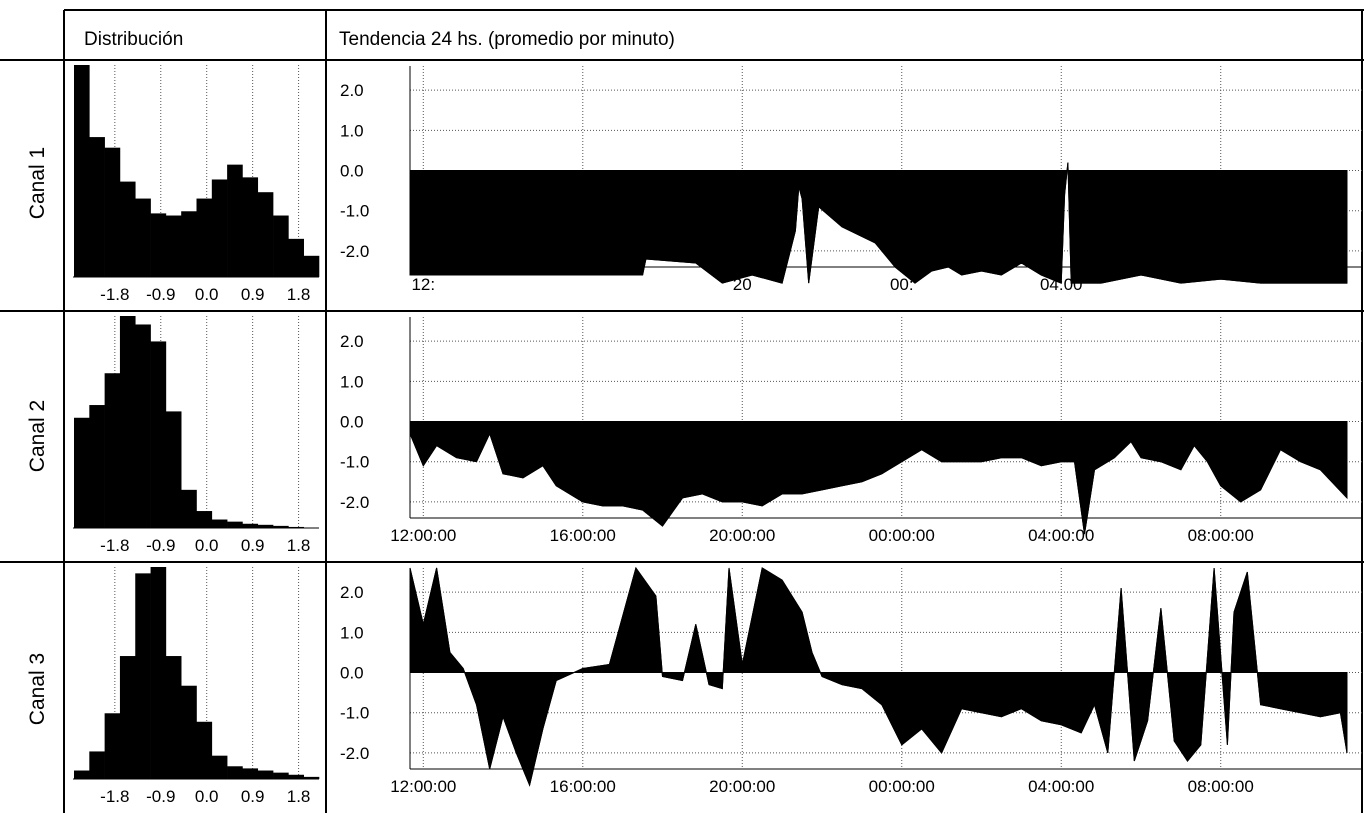 The width and height of the screenshot is (1364, 813). What do you see at coordinates (902, 786) in the screenshot?
I see `trend-x-tick-label: 00:00:00` at bounding box center [902, 786].